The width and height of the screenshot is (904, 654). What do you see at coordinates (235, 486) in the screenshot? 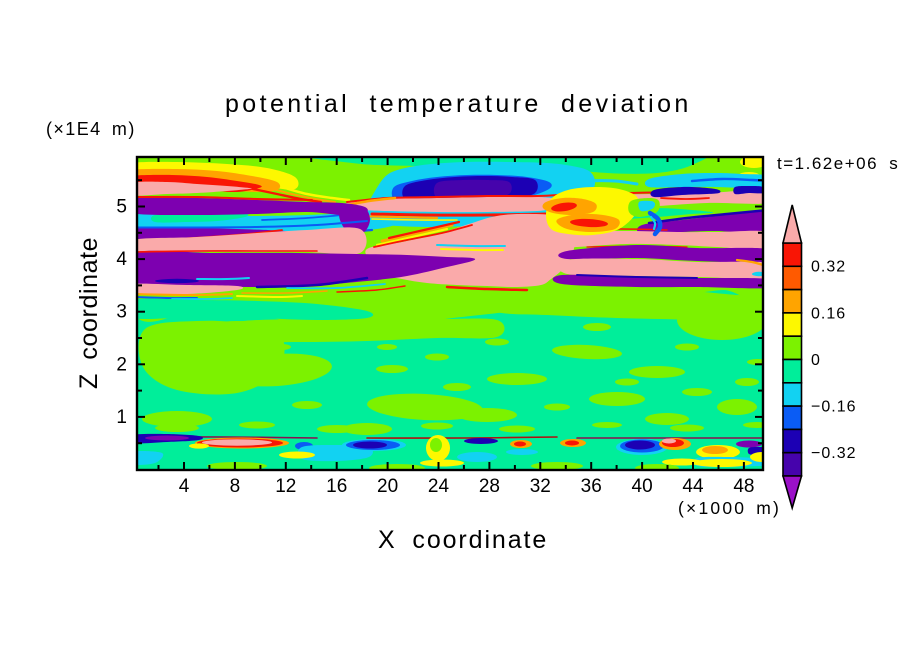
I see `svg-text: 8` at bounding box center [235, 486].